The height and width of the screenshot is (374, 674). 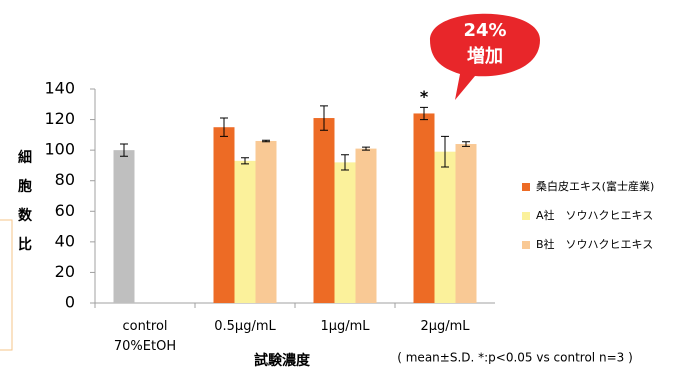 What do you see at coordinates (595, 186) in the screenshot?
I see `legend-label: 桑白皮エキス(富士産業)` at bounding box center [595, 186].